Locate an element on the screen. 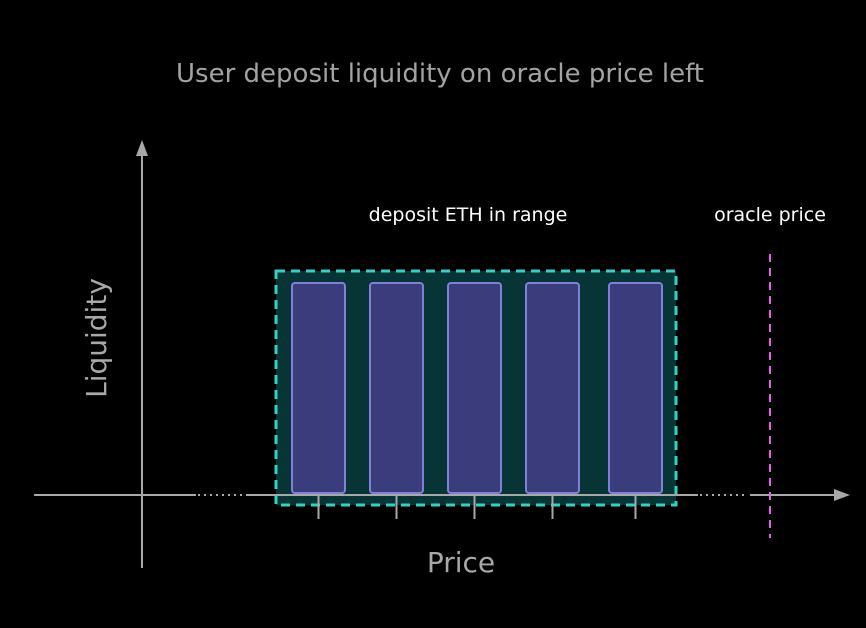 Image resolution: width=866 pixels, height=628 pixels. y-axis is located at coordinates (142, 354).